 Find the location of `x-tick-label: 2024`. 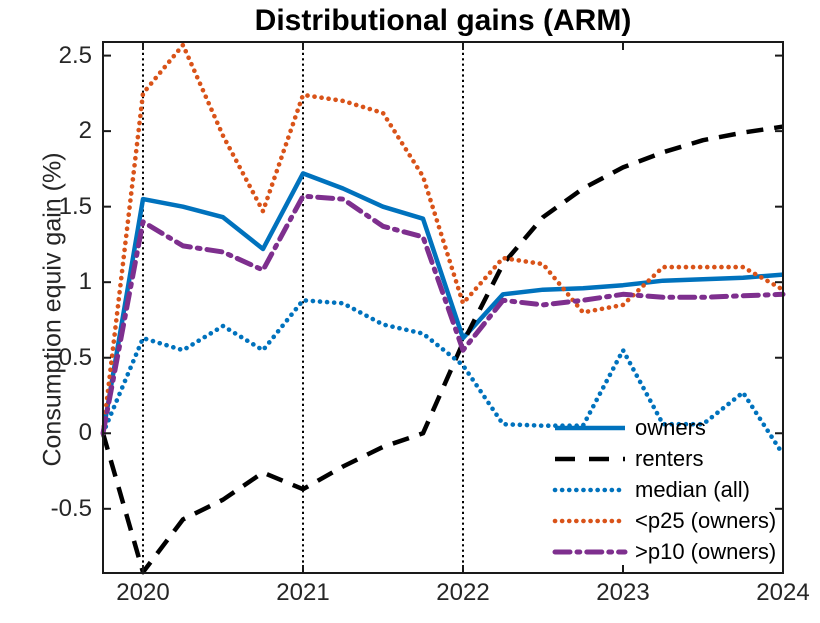

x-tick-label: 2024 is located at coordinates (783, 592).